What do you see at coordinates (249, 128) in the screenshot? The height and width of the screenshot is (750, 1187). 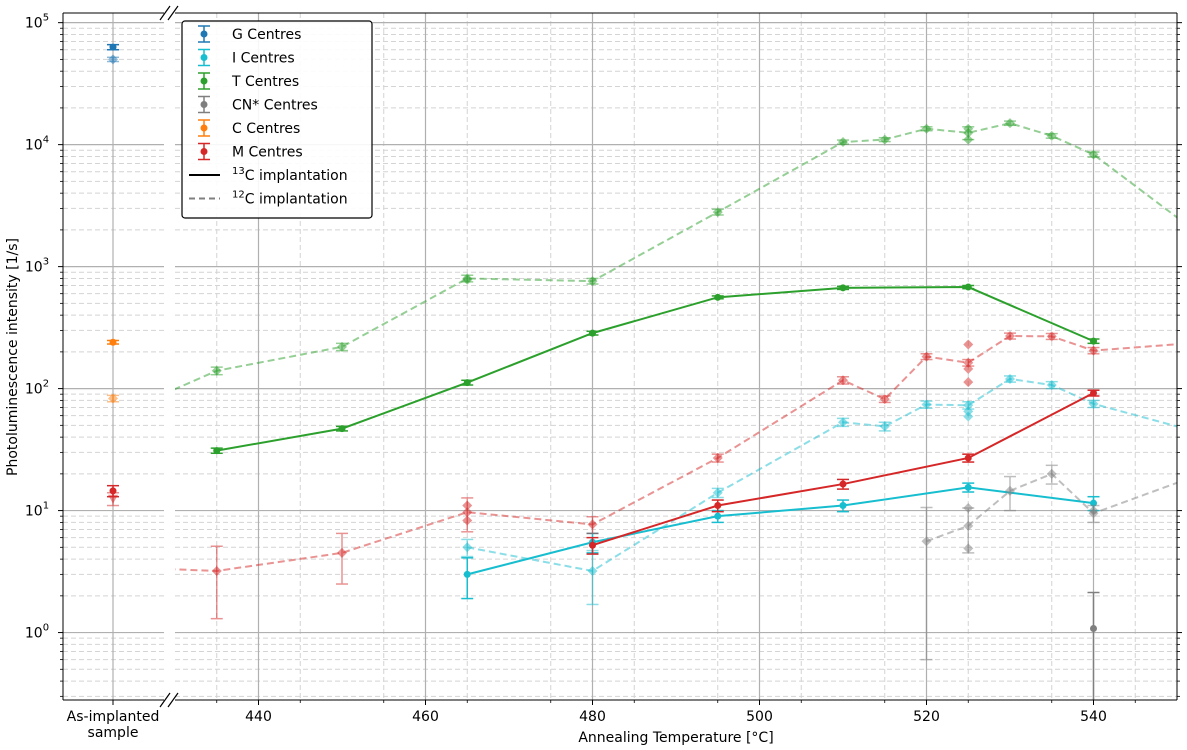 I see `legend-entry: C Centres` at bounding box center [249, 128].